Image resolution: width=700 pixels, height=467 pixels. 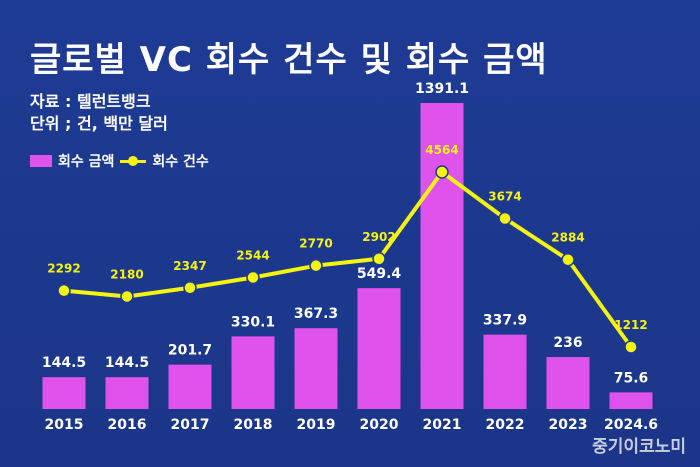 I want to click on legend: 회수 금액 회수 건수, so click(x=122, y=161).